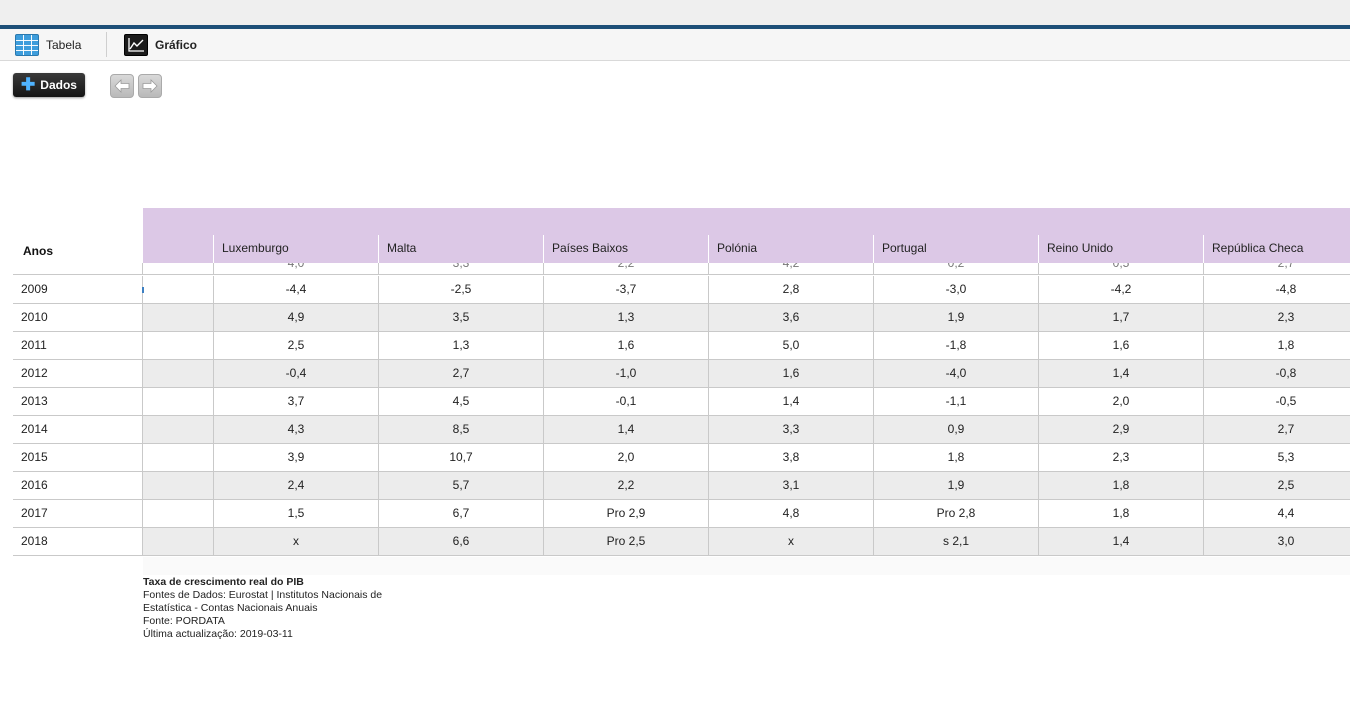 This screenshot has width=1350, height=703. Describe the element at coordinates (955, 249) in the screenshot. I see `column-header: Portugal` at that location.